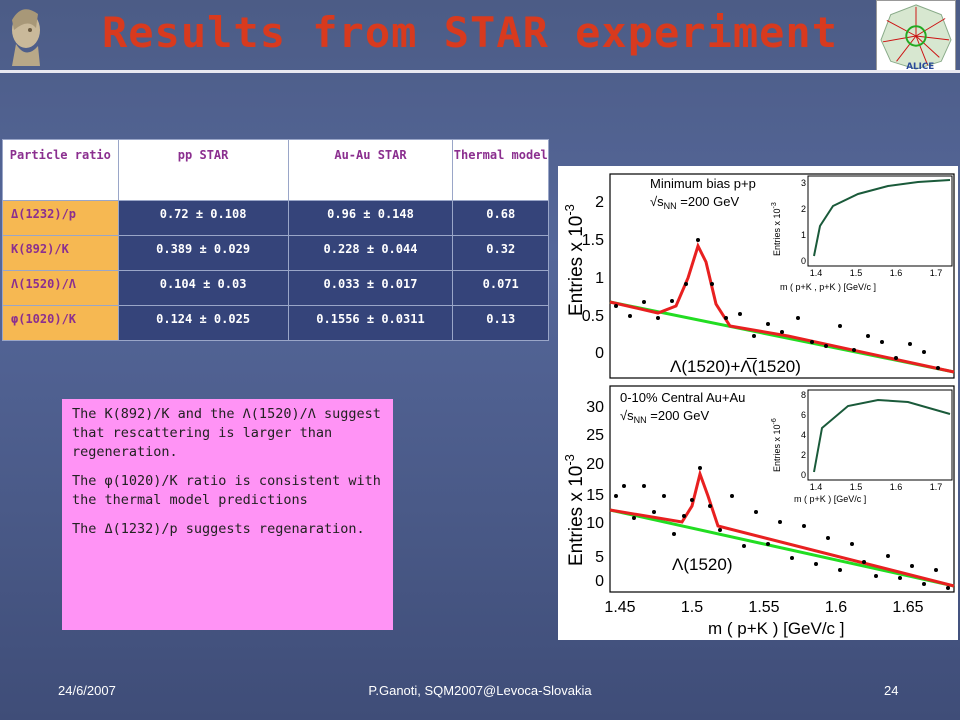  Describe the element at coordinates (664, 416) in the screenshot. I see `bottom-panel-energy: √sNN =200 GeV` at that location.